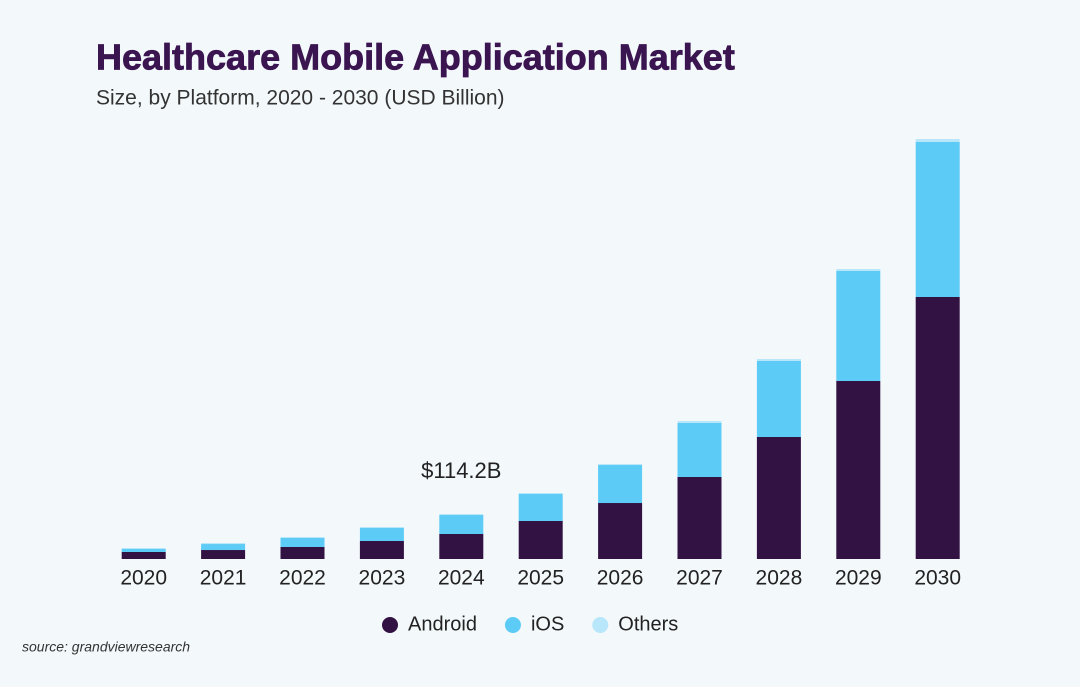 This screenshot has height=687, width=1080. Describe the element at coordinates (779, 578) in the screenshot. I see `x-tick-label: 2028` at that location.